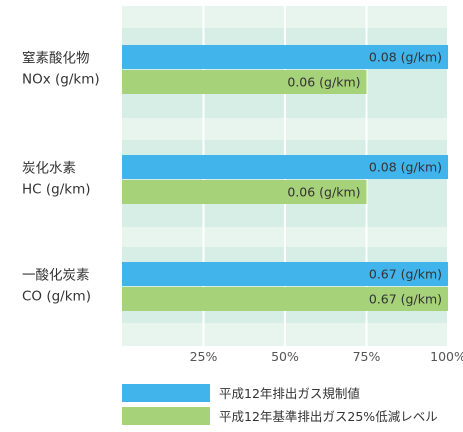 This screenshot has width=463, height=432. What do you see at coordinates (446, 356) in the screenshot?
I see `x-tick-label-3: 100%` at bounding box center [446, 356].